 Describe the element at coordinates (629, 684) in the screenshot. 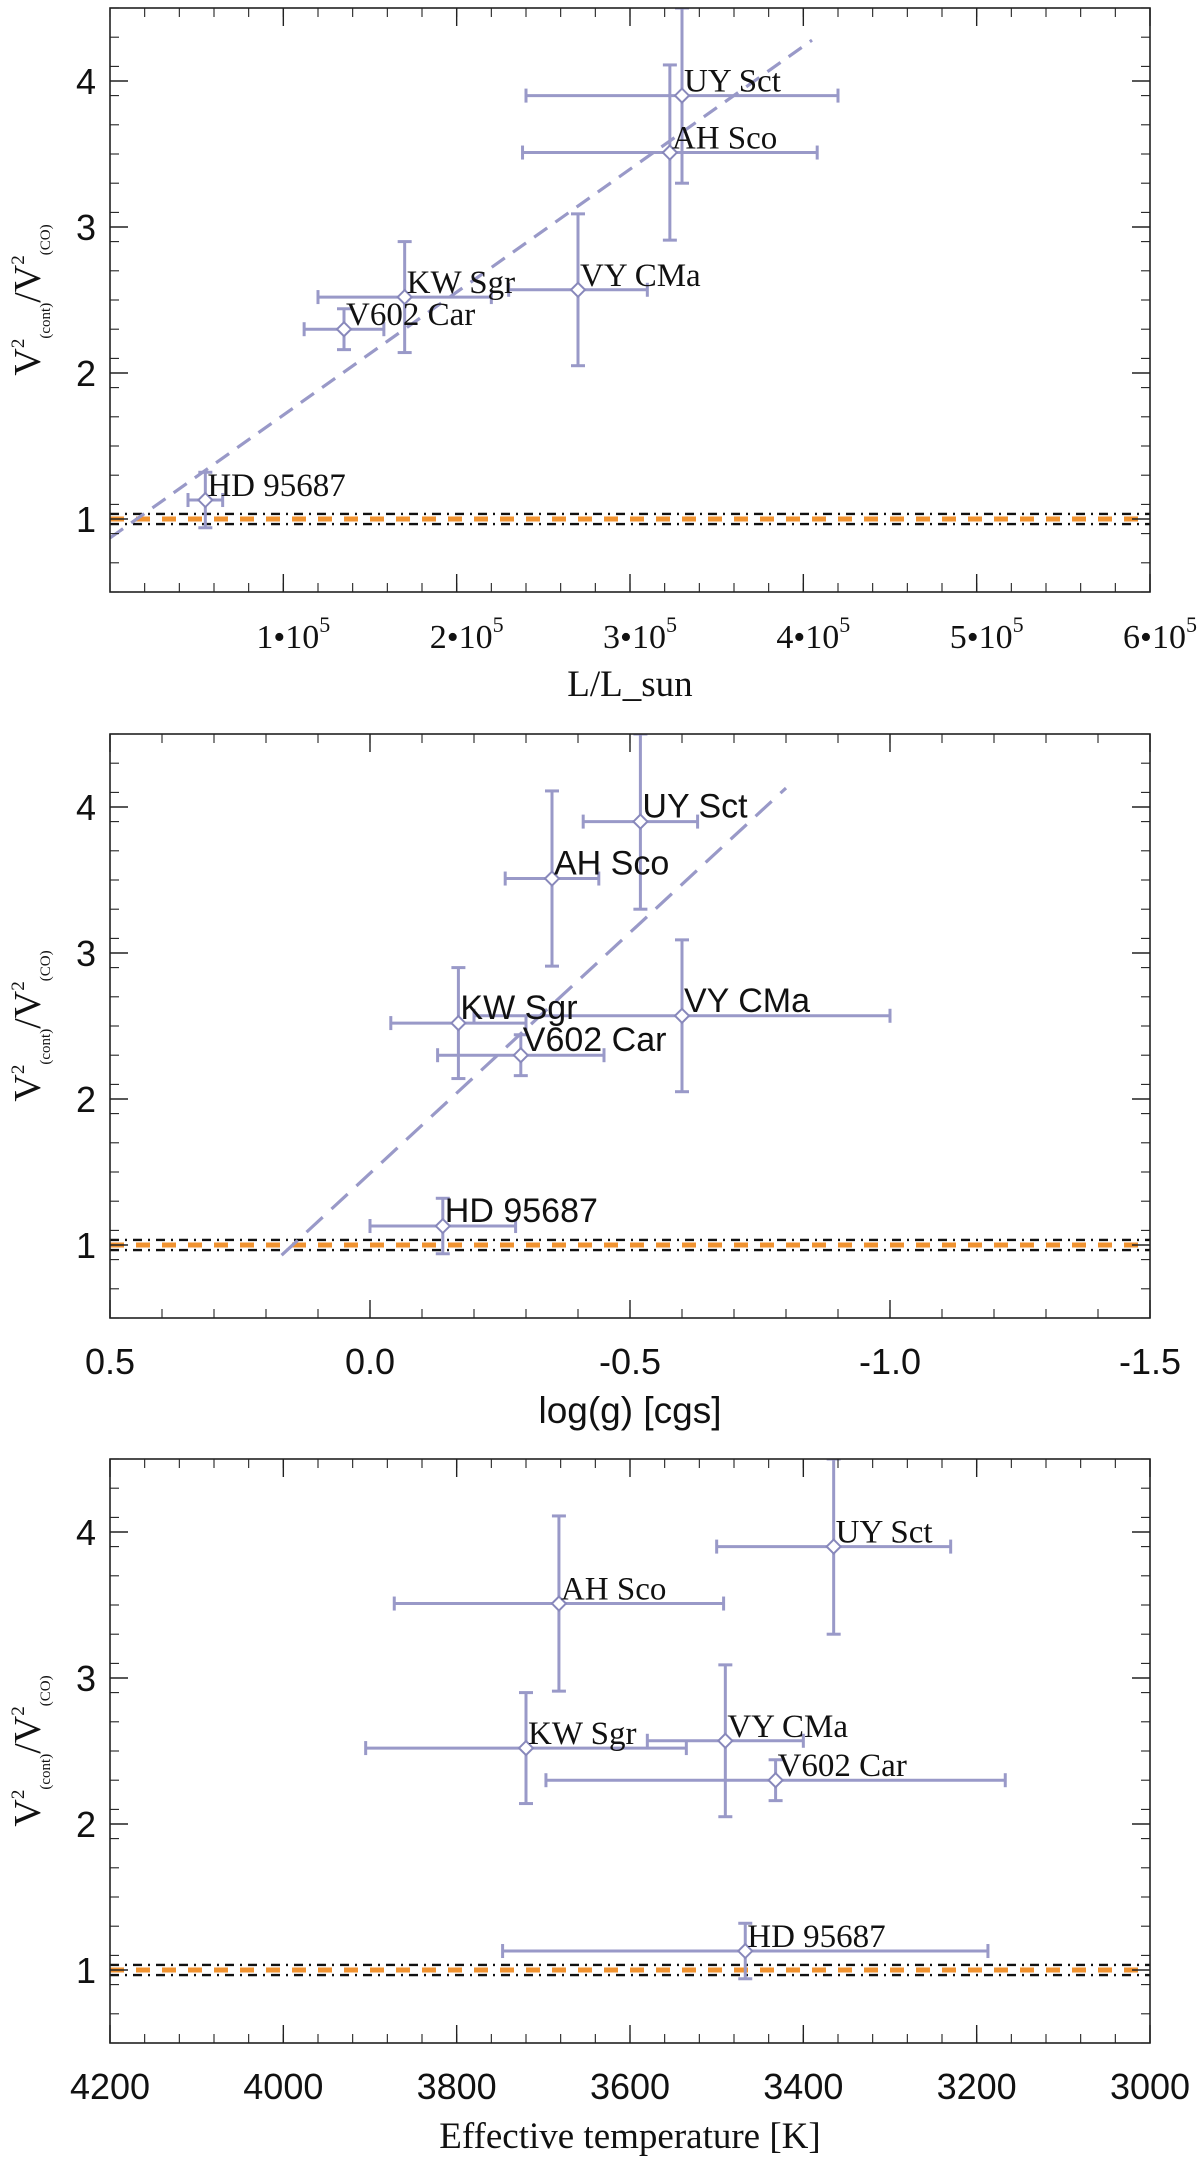

I see `x-axis-title: L/L_sun` at that location.